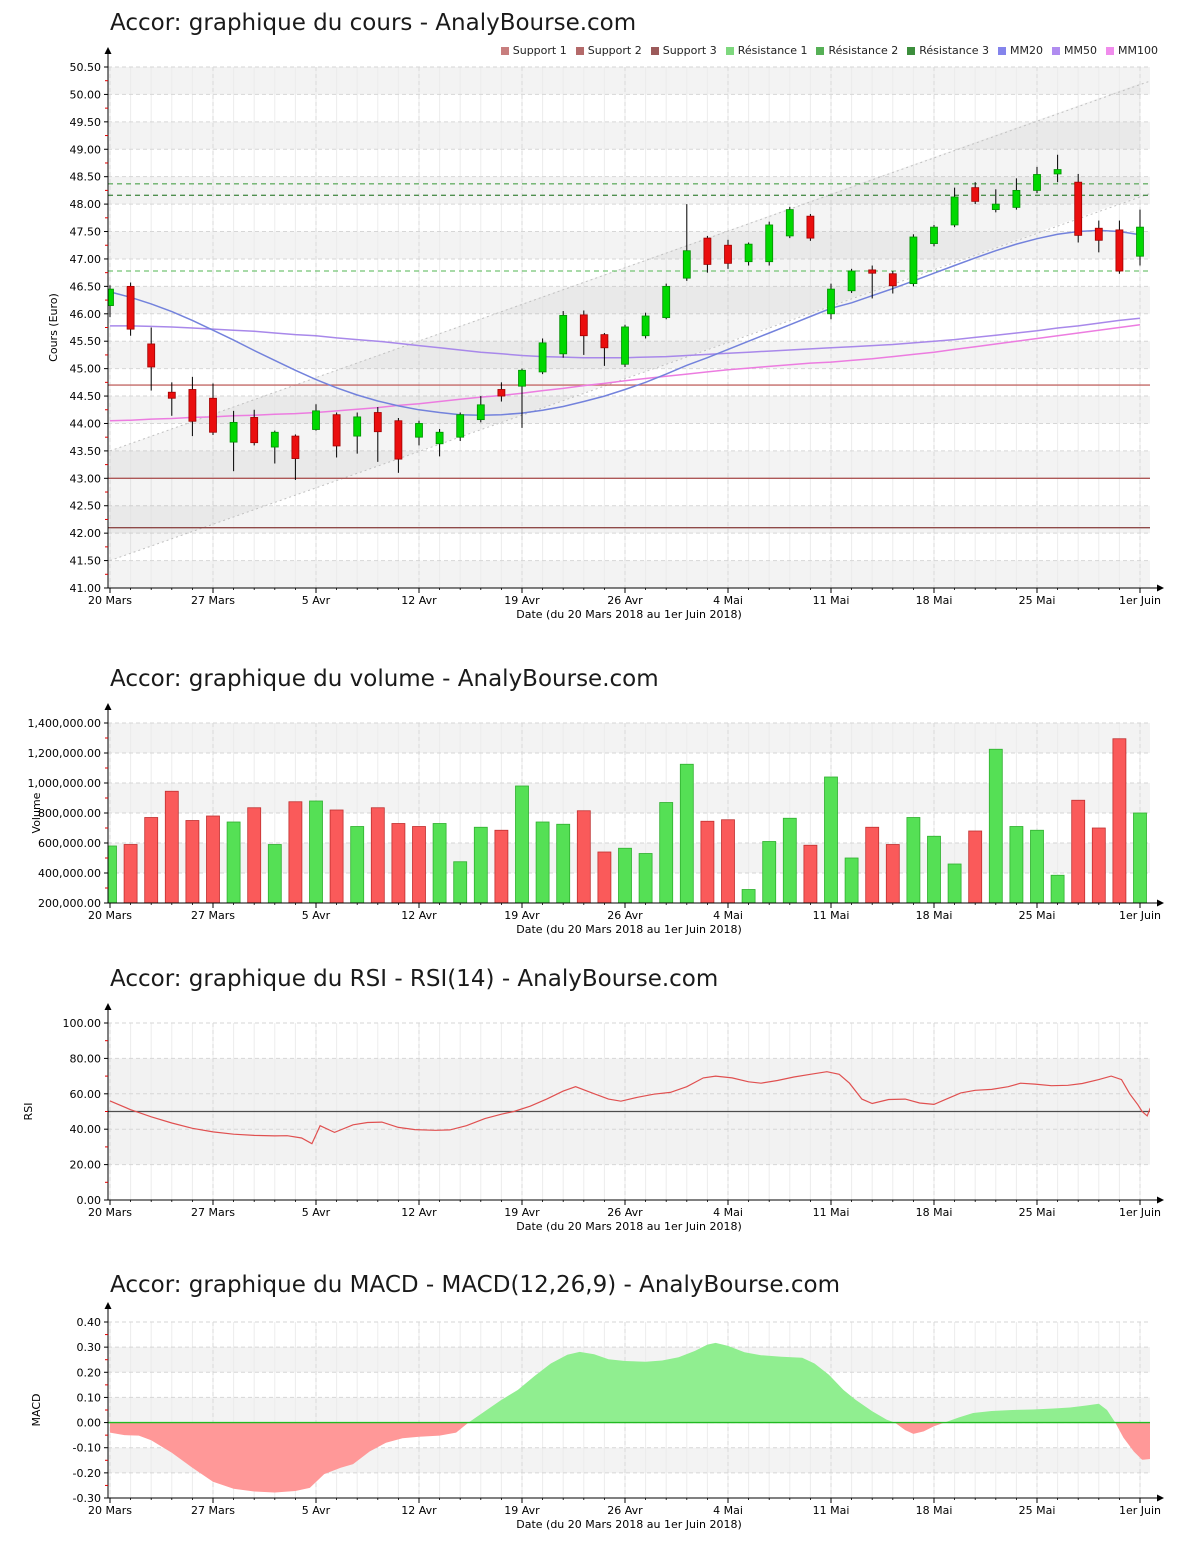  What do you see at coordinates (539, 50) in the screenshot?
I see `legend-label: Support 1` at bounding box center [539, 50].